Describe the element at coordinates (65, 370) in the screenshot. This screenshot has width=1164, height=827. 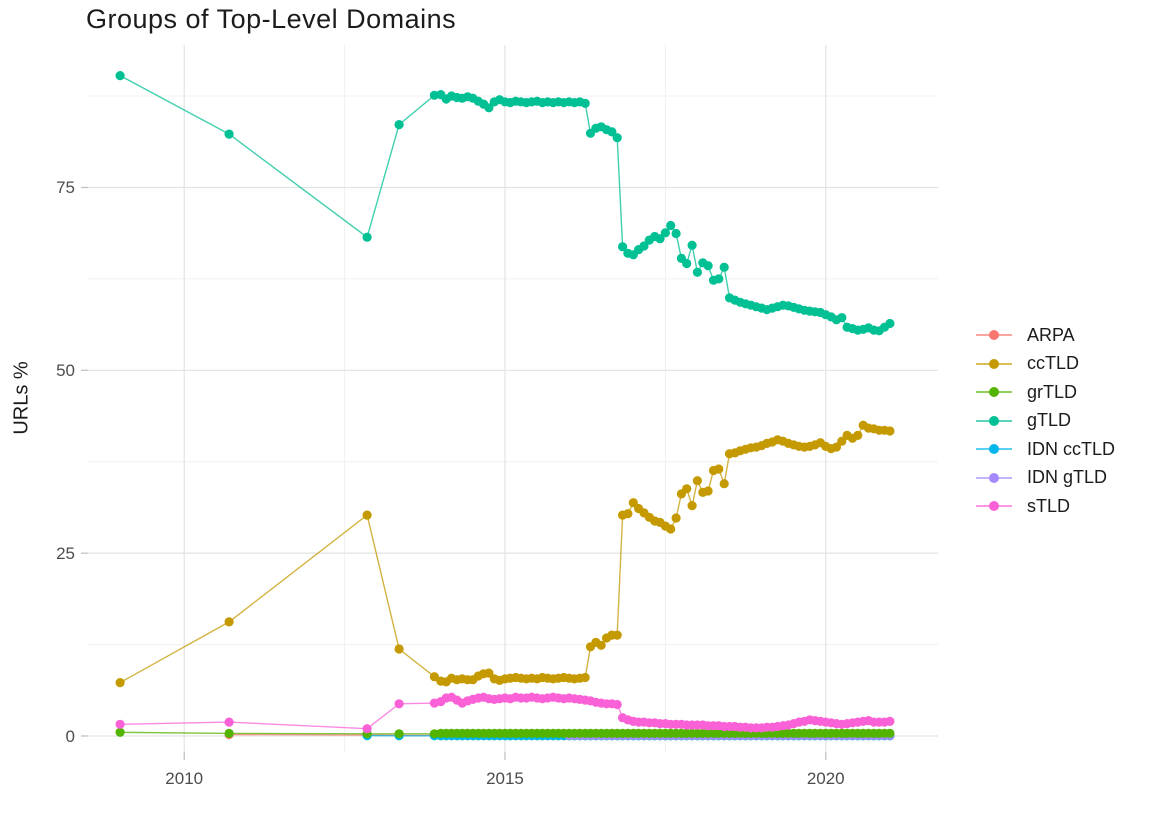
I see `y-tick-label: 50` at that location.